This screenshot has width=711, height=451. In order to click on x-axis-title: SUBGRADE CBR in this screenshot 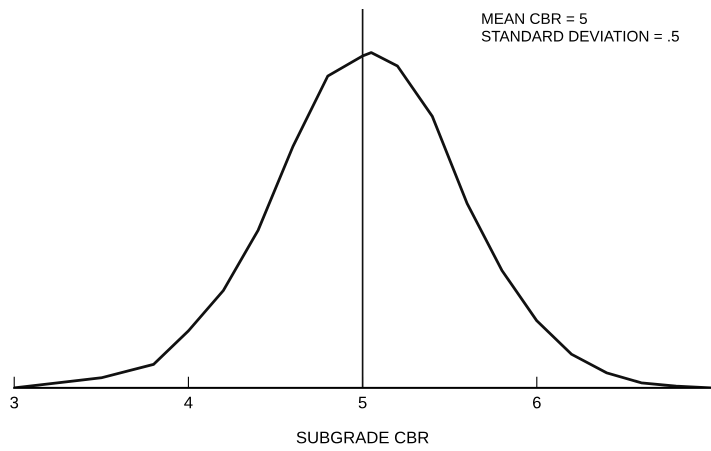, I will do `click(362, 438)`.